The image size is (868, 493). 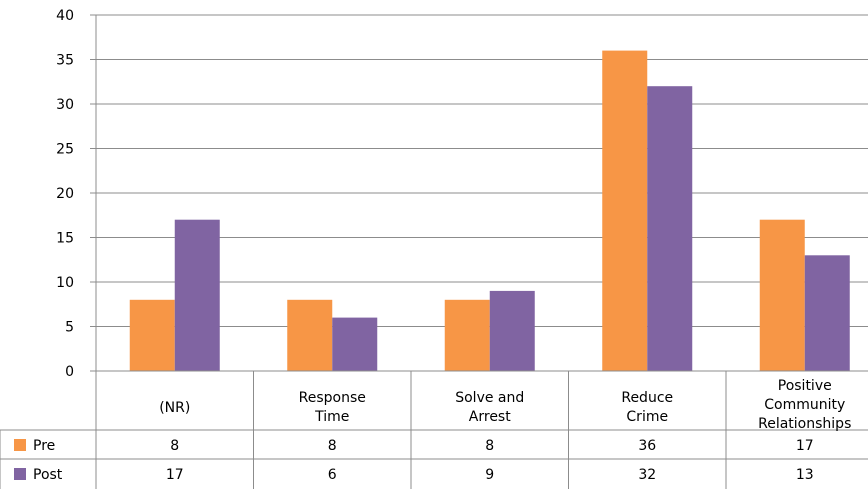 What do you see at coordinates (65, 16) in the screenshot?
I see `y-tick-label: 40` at bounding box center [65, 16].